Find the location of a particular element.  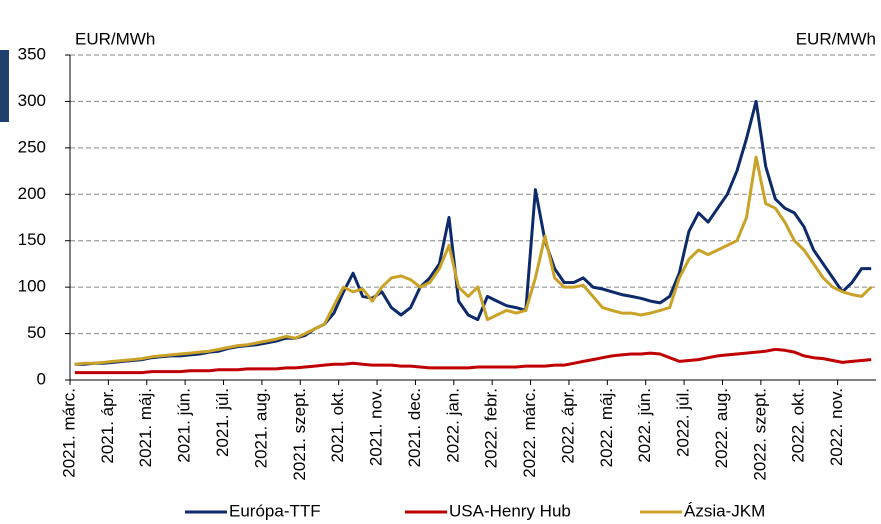

x-tick-label: 2021. máj. is located at coordinates (145, 427).